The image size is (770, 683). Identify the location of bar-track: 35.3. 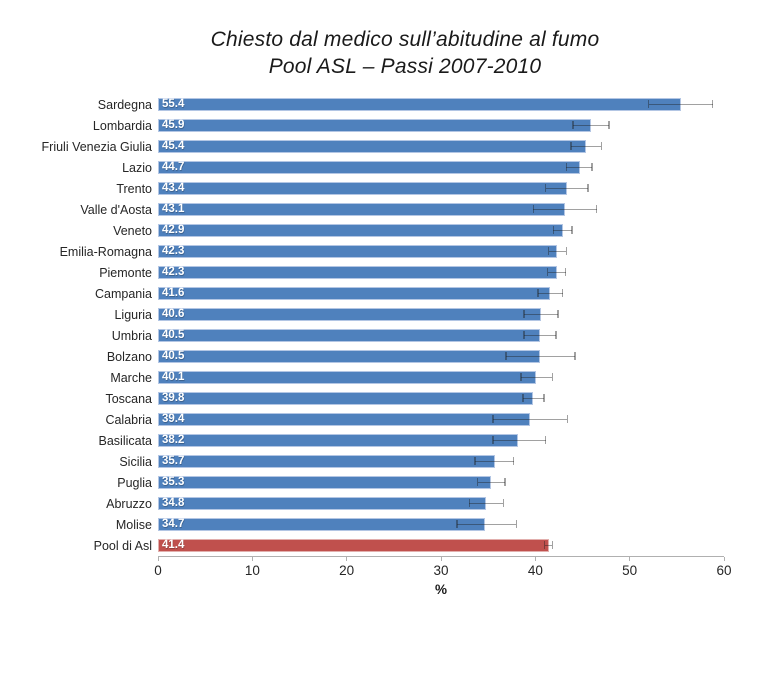
(441, 482).